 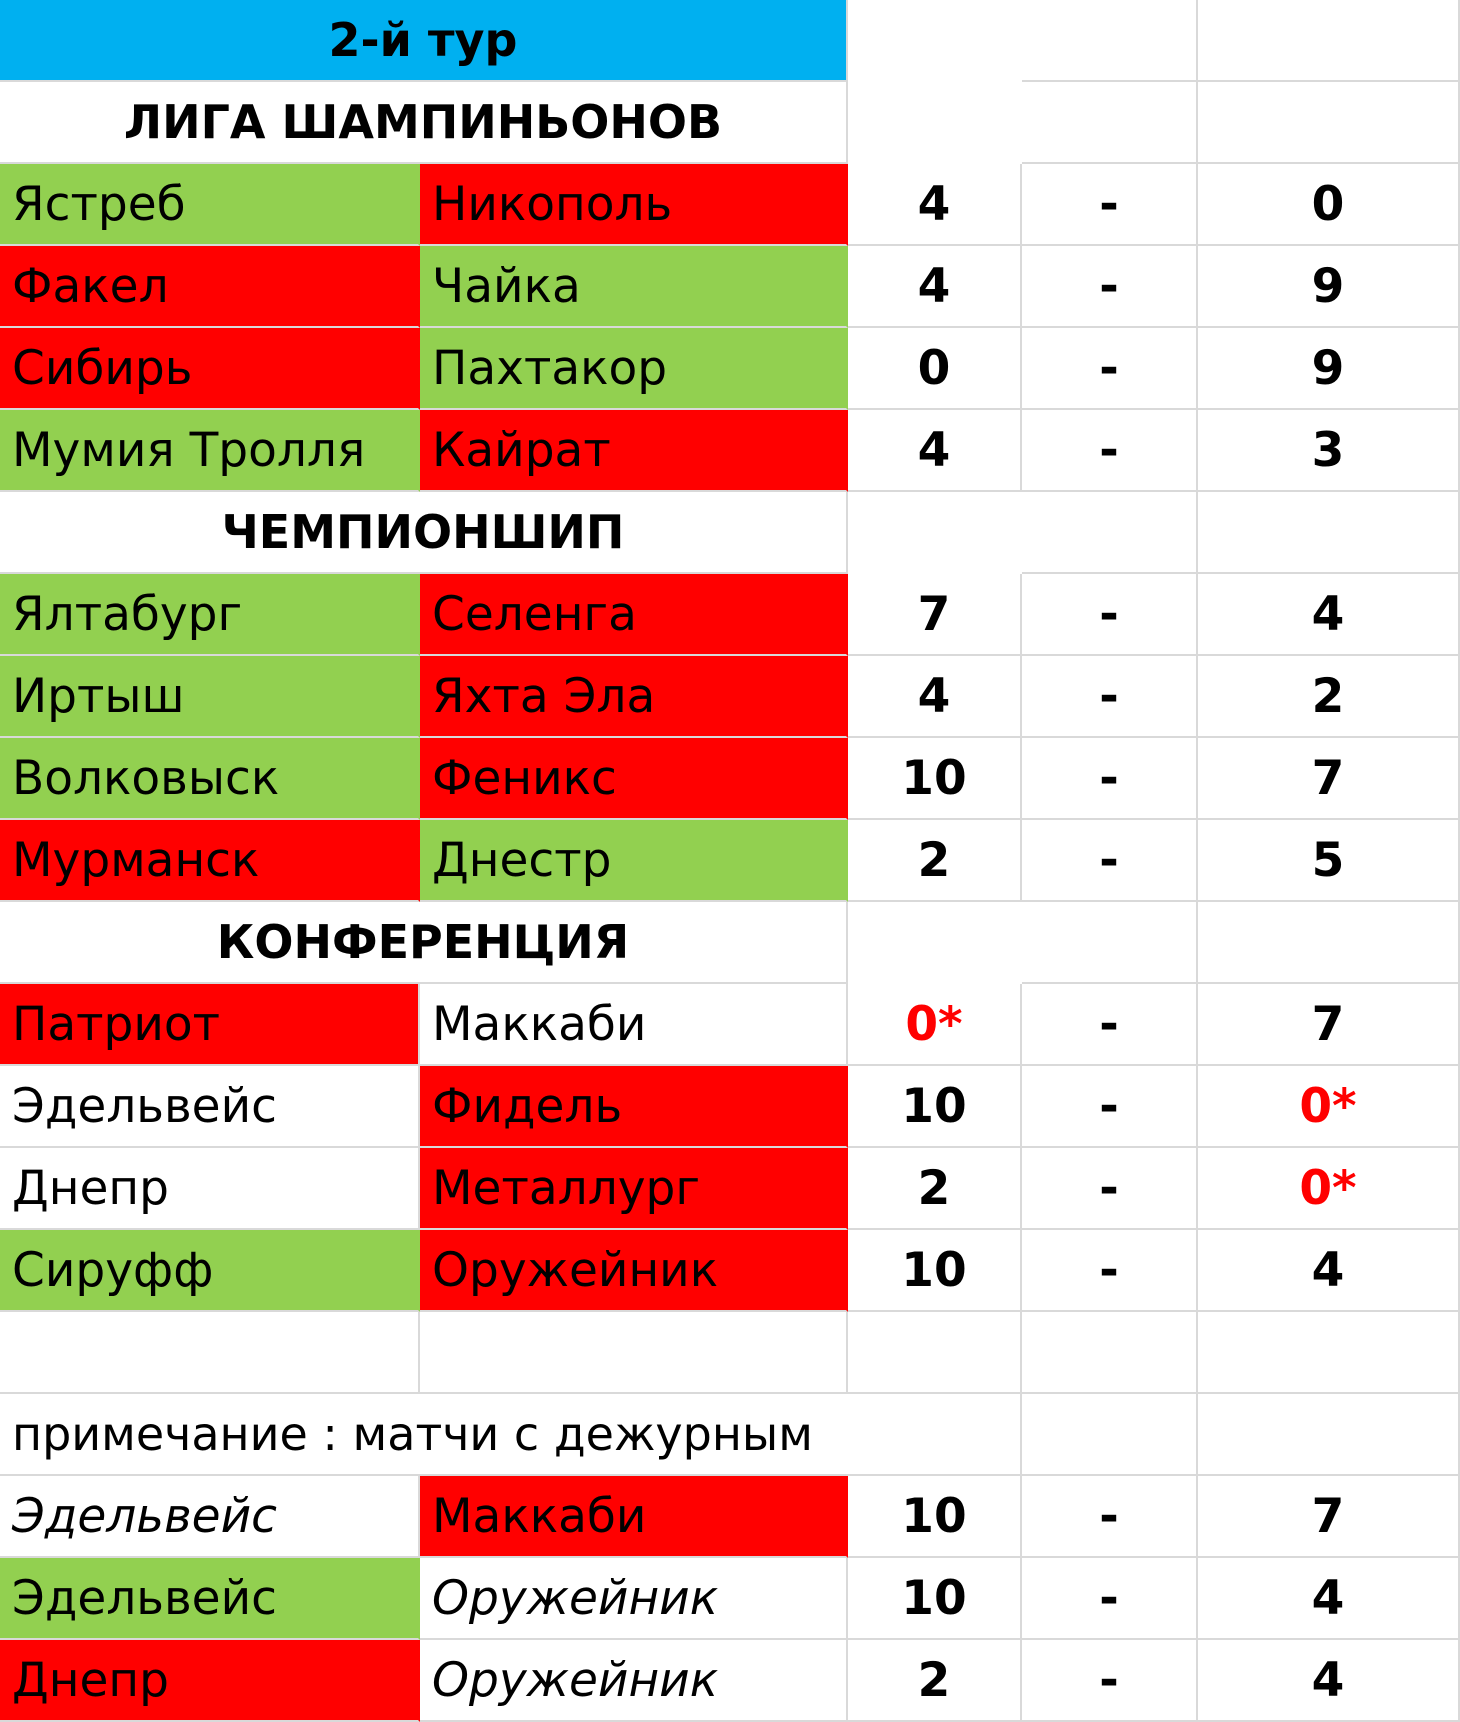 What do you see at coordinates (1329, 697) in the screenshot?
I see `away-score: 2` at bounding box center [1329, 697].